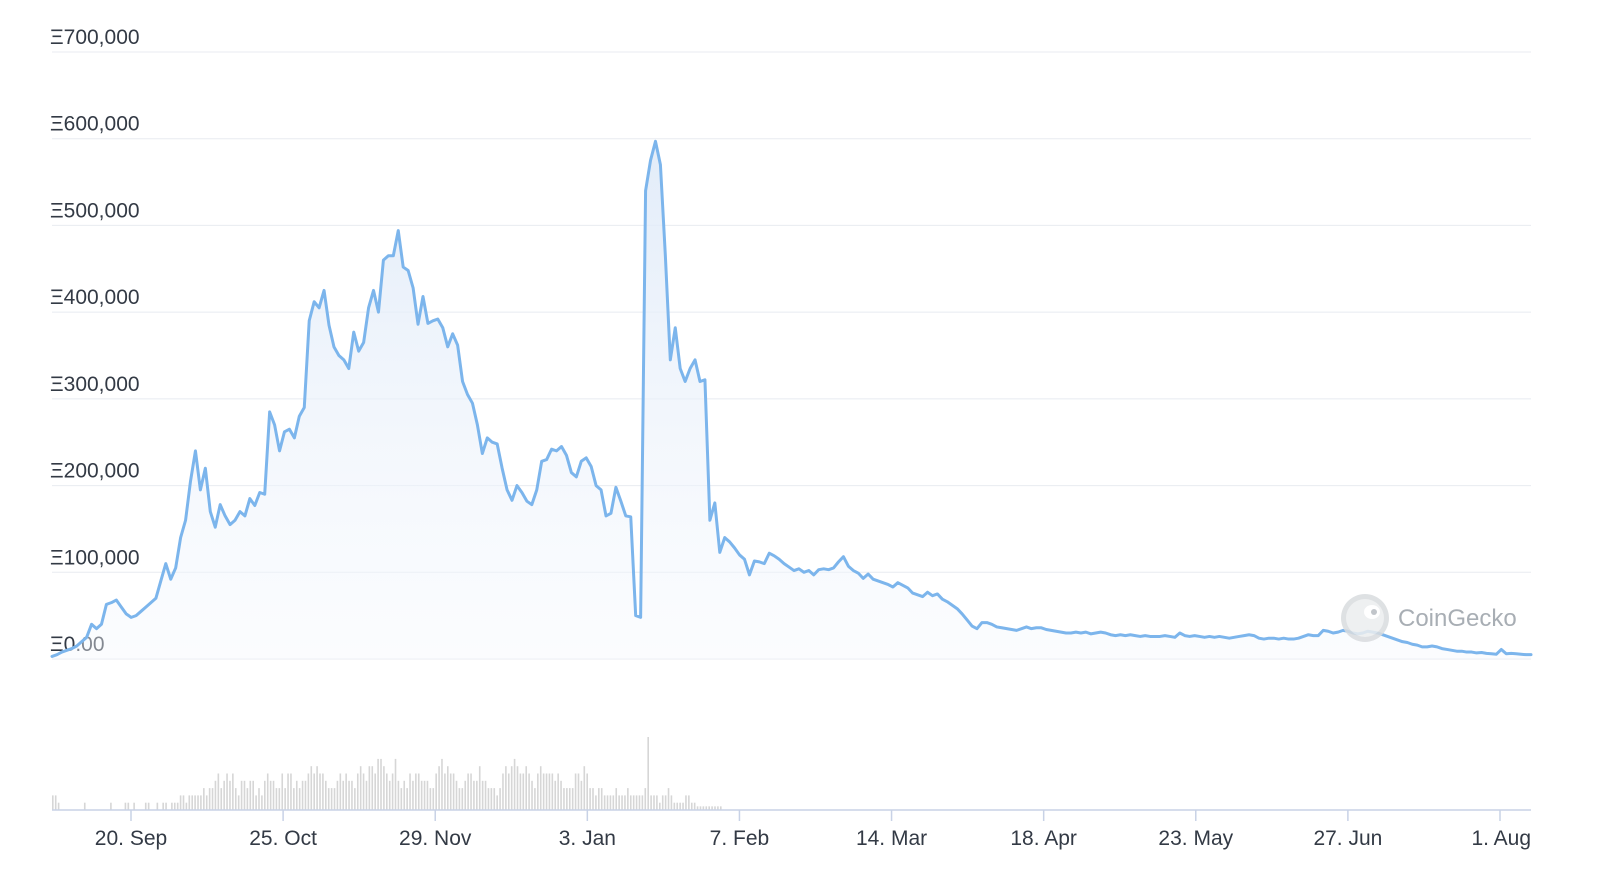 The width and height of the screenshot is (1600, 894). I want to click on x-tick-label: 25. Oct, so click(283, 838).